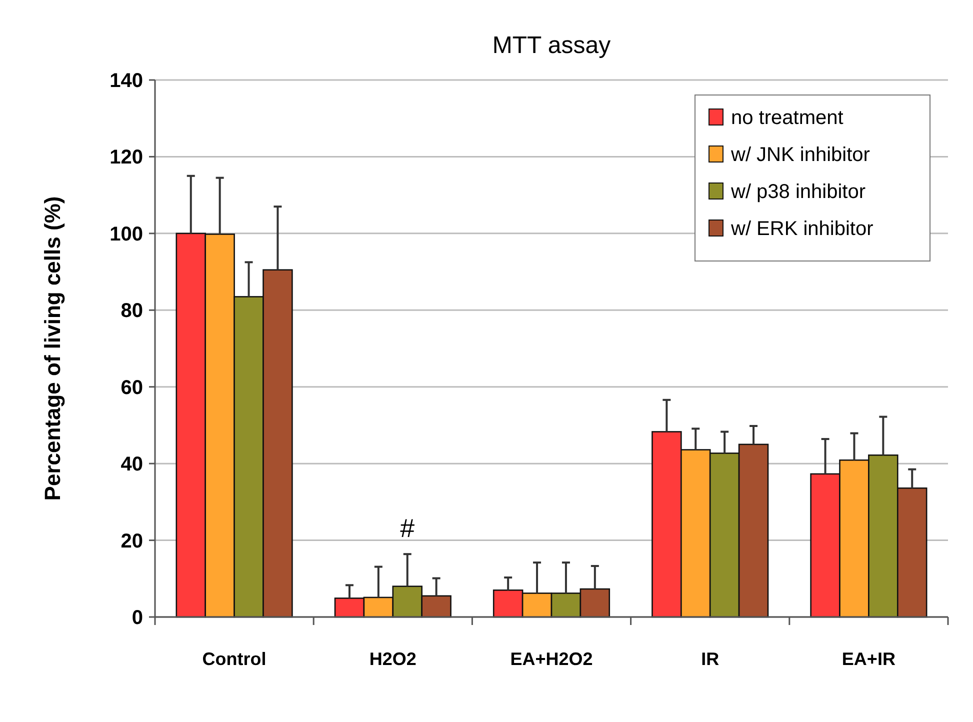 The height and width of the screenshot is (722, 973). What do you see at coordinates (234, 659) in the screenshot?
I see `x-tick-label: Control` at bounding box center [234, 659].